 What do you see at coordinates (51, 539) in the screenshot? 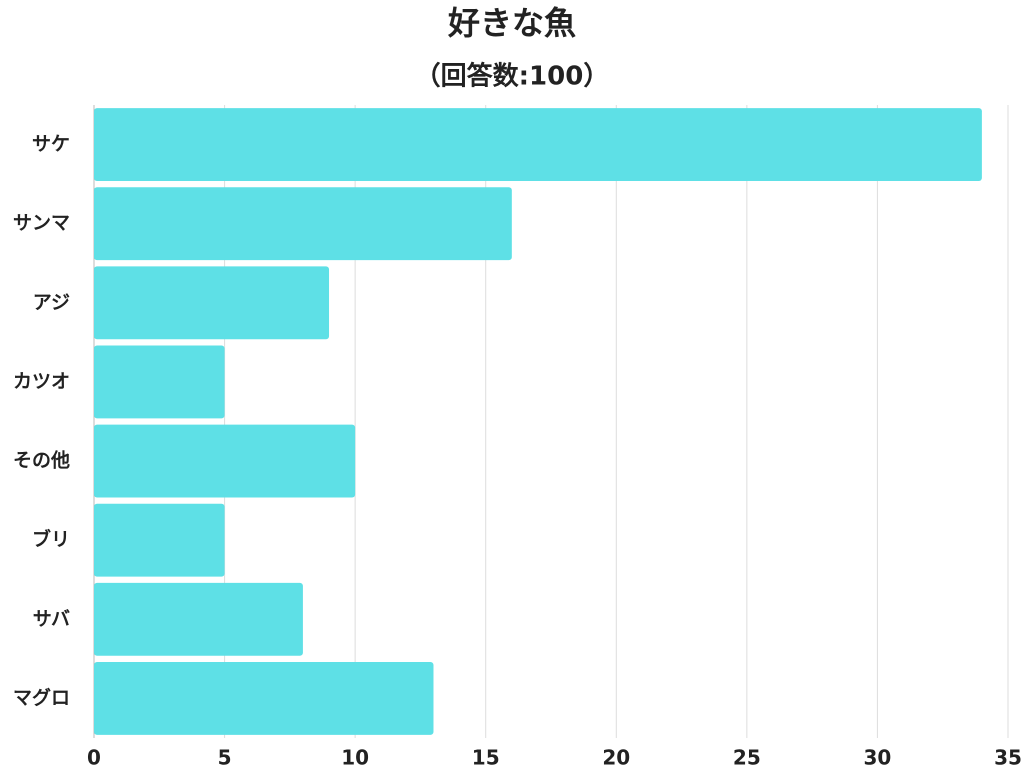
I see `y-tick-label: ブリ` at bounding box center [51, 539].